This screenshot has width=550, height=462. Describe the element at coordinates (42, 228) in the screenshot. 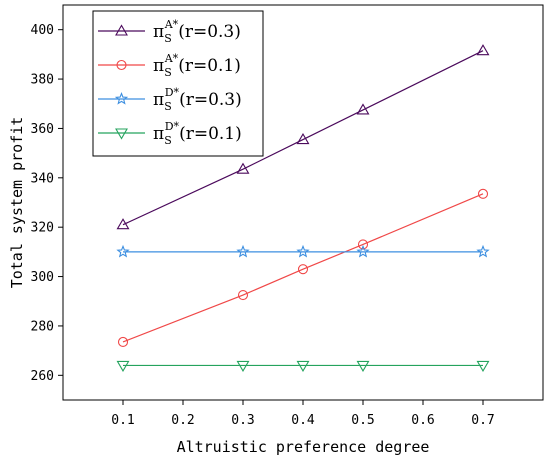

I see `y-tick-label: 320` at that location.